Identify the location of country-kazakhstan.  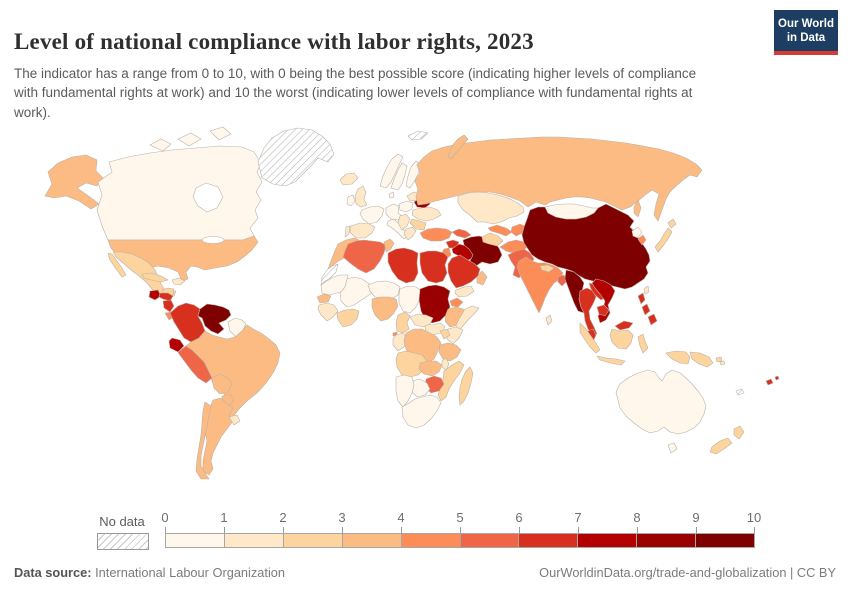
(491, 208).